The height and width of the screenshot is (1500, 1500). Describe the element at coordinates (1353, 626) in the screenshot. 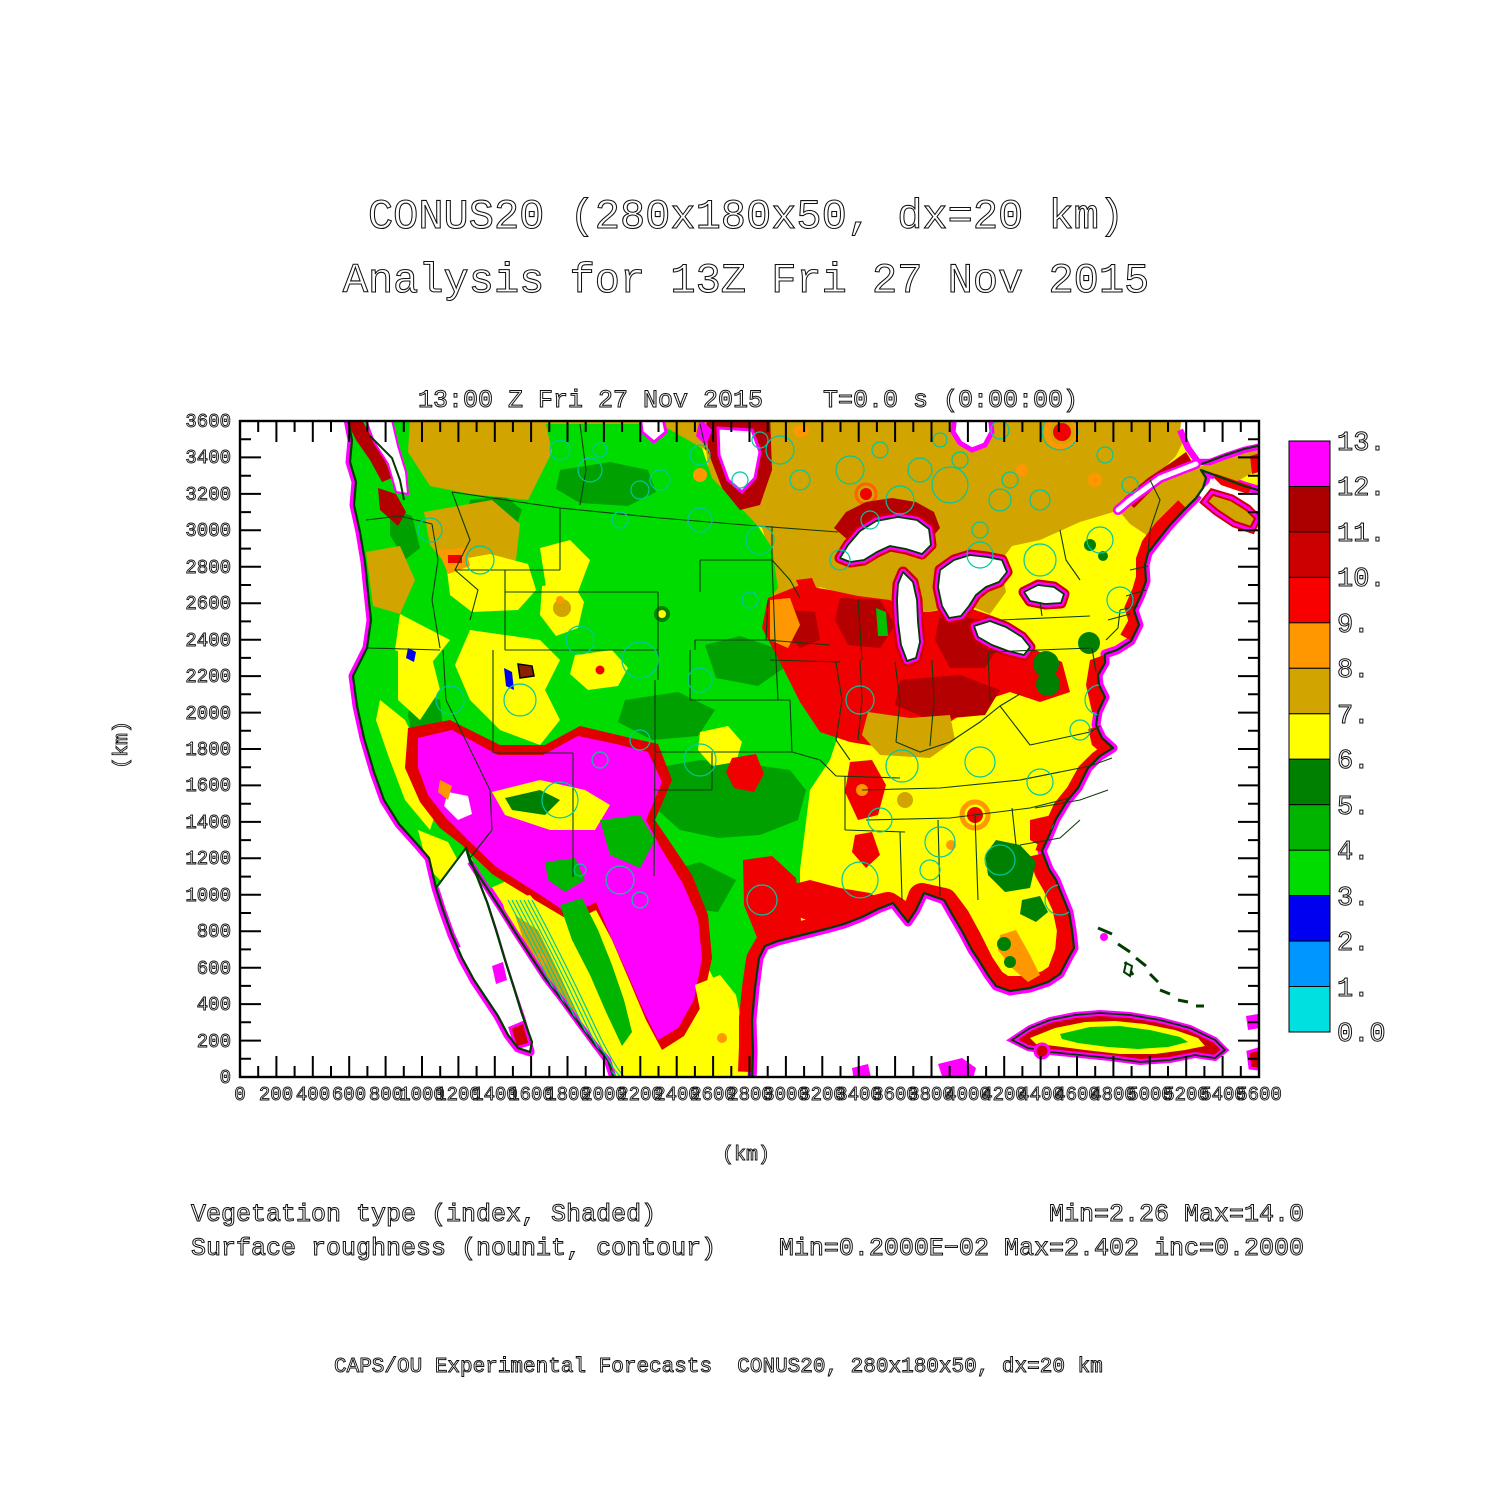

I see `svg-text: 9.` at that location.